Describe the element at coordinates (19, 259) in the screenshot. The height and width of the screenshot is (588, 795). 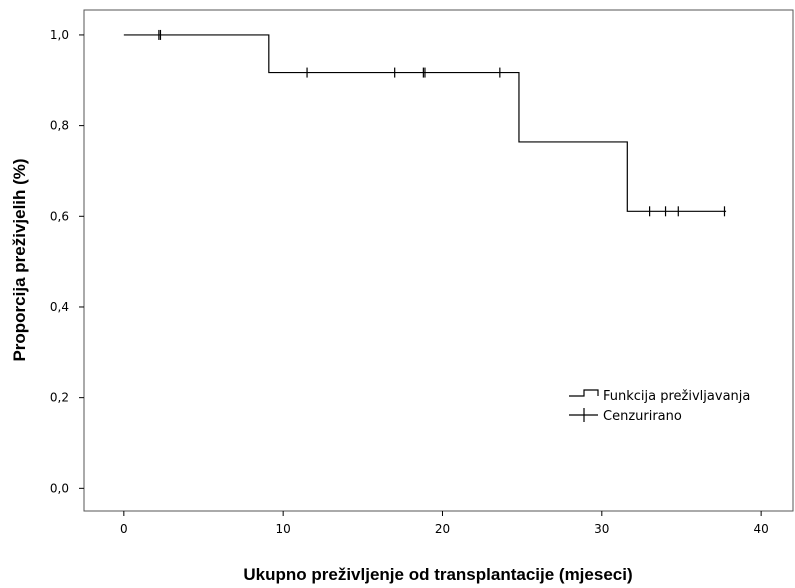
I see `y-axis-title: Proporcija preživjelih (%)` at that location.